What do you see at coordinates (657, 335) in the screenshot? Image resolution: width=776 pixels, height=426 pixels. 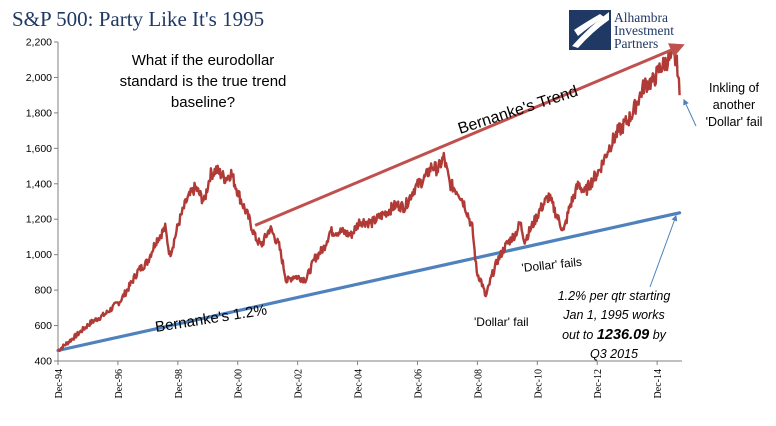 I see `baseline-note-suffix: by` at bounding box center [657, 335].